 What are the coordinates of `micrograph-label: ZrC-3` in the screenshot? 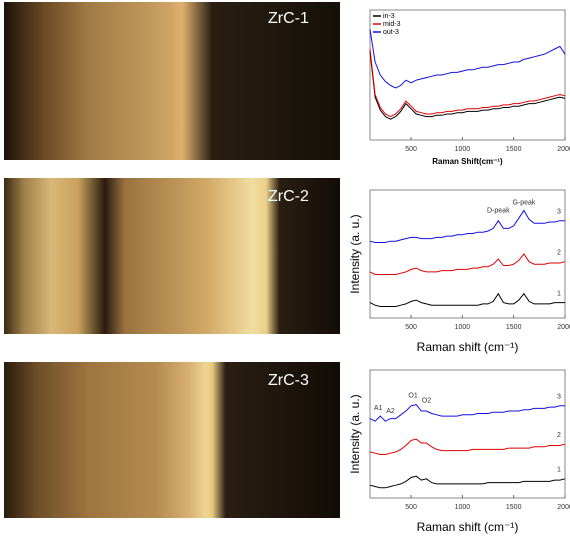 It's located at (288, 380).